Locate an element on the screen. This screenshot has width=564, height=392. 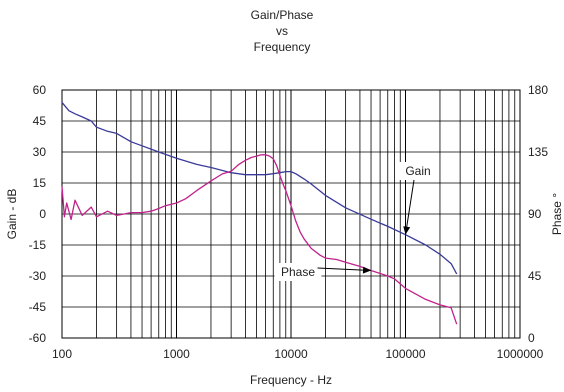
y-left-tick-label: 45 is located at coordinates (40, 121).